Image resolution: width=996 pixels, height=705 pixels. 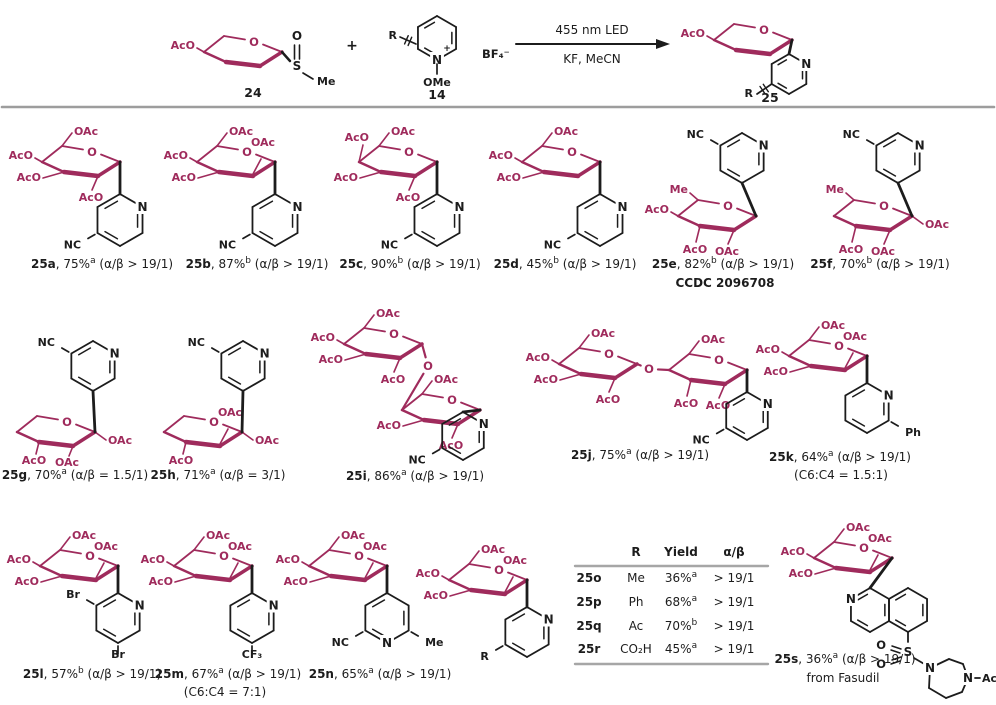 What do you see at coordinates (340, 642) in the screenshot?
I see `ring-substituent-label: NC` at bounding box center [340, 642].